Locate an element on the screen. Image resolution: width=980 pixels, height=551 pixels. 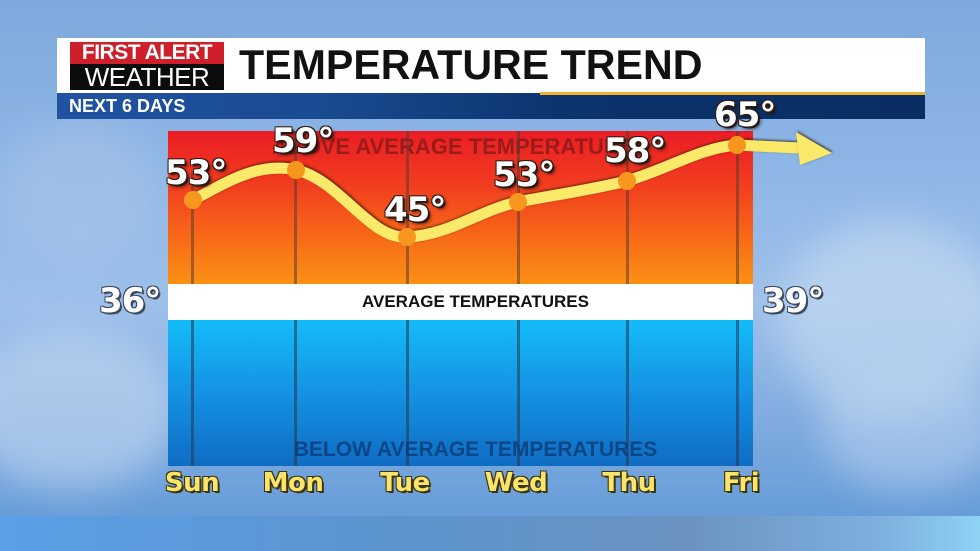
day-label-fri: Fri is located at coordinates (741, 483).